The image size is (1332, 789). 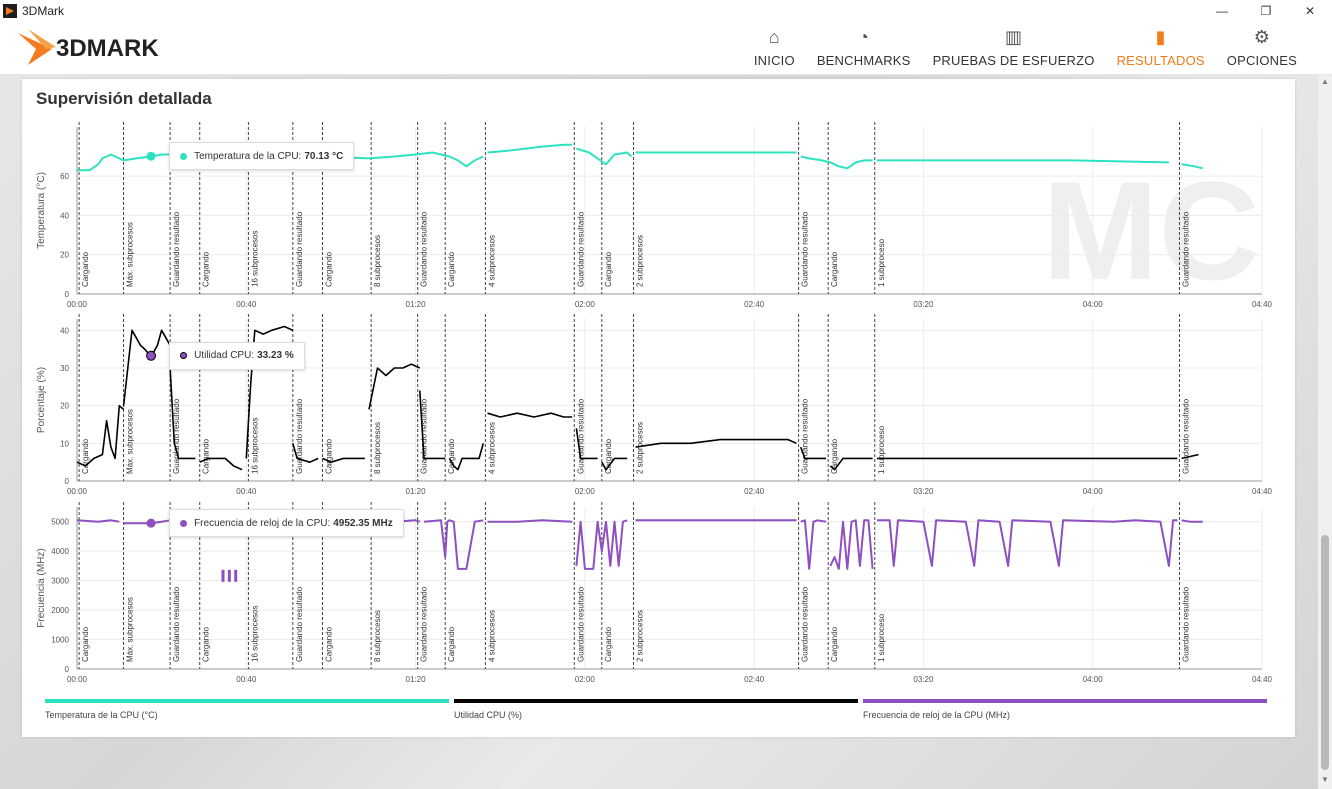 What do you see at coordinates (1310, 11) in the screenshot?
I see `close-button: ✕` at bounding box center [1310, 11].